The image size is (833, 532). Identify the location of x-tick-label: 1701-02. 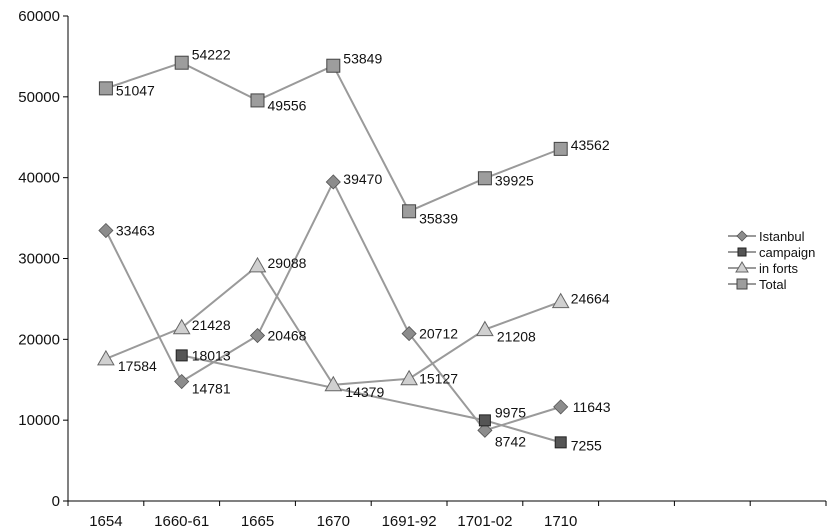
(484, 521).